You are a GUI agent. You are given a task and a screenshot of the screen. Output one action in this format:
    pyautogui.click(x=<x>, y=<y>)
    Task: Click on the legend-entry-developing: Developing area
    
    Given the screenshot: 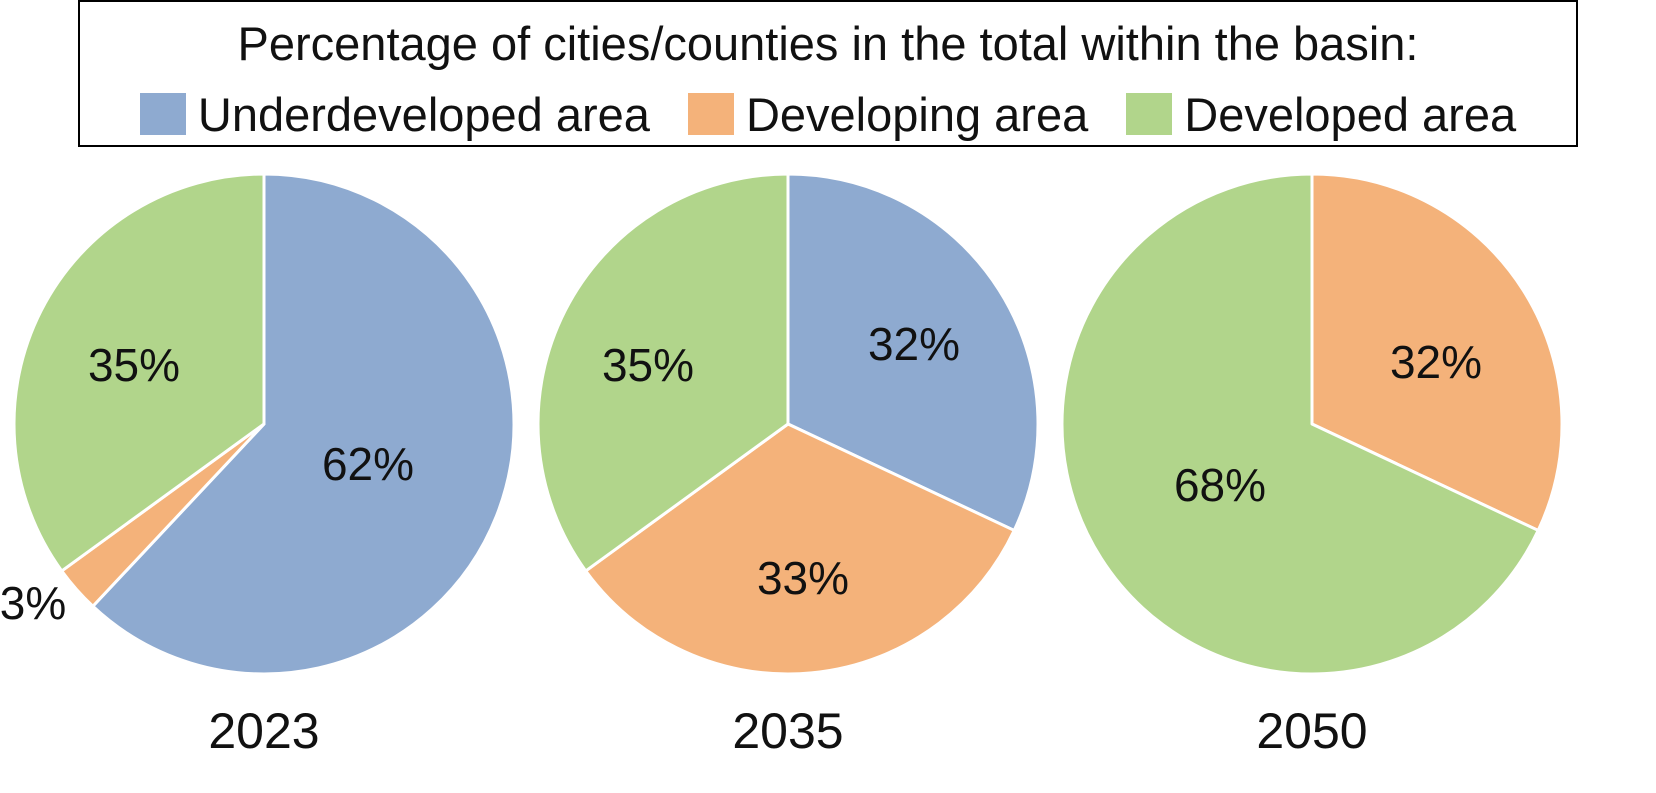 What is the action you would take?
    pyautogui.click(x=888, y=114)
    